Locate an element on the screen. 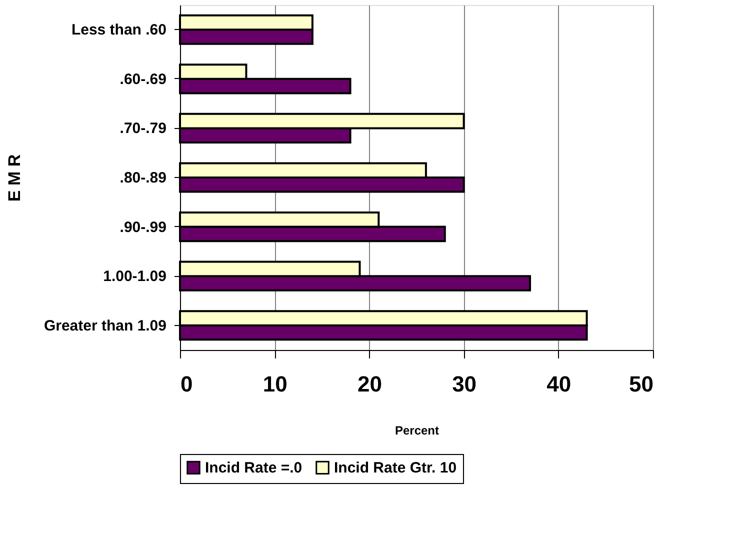 The image size is (747, 544). y-tick-label: .90-.99 is located at coordinates (143, 227).